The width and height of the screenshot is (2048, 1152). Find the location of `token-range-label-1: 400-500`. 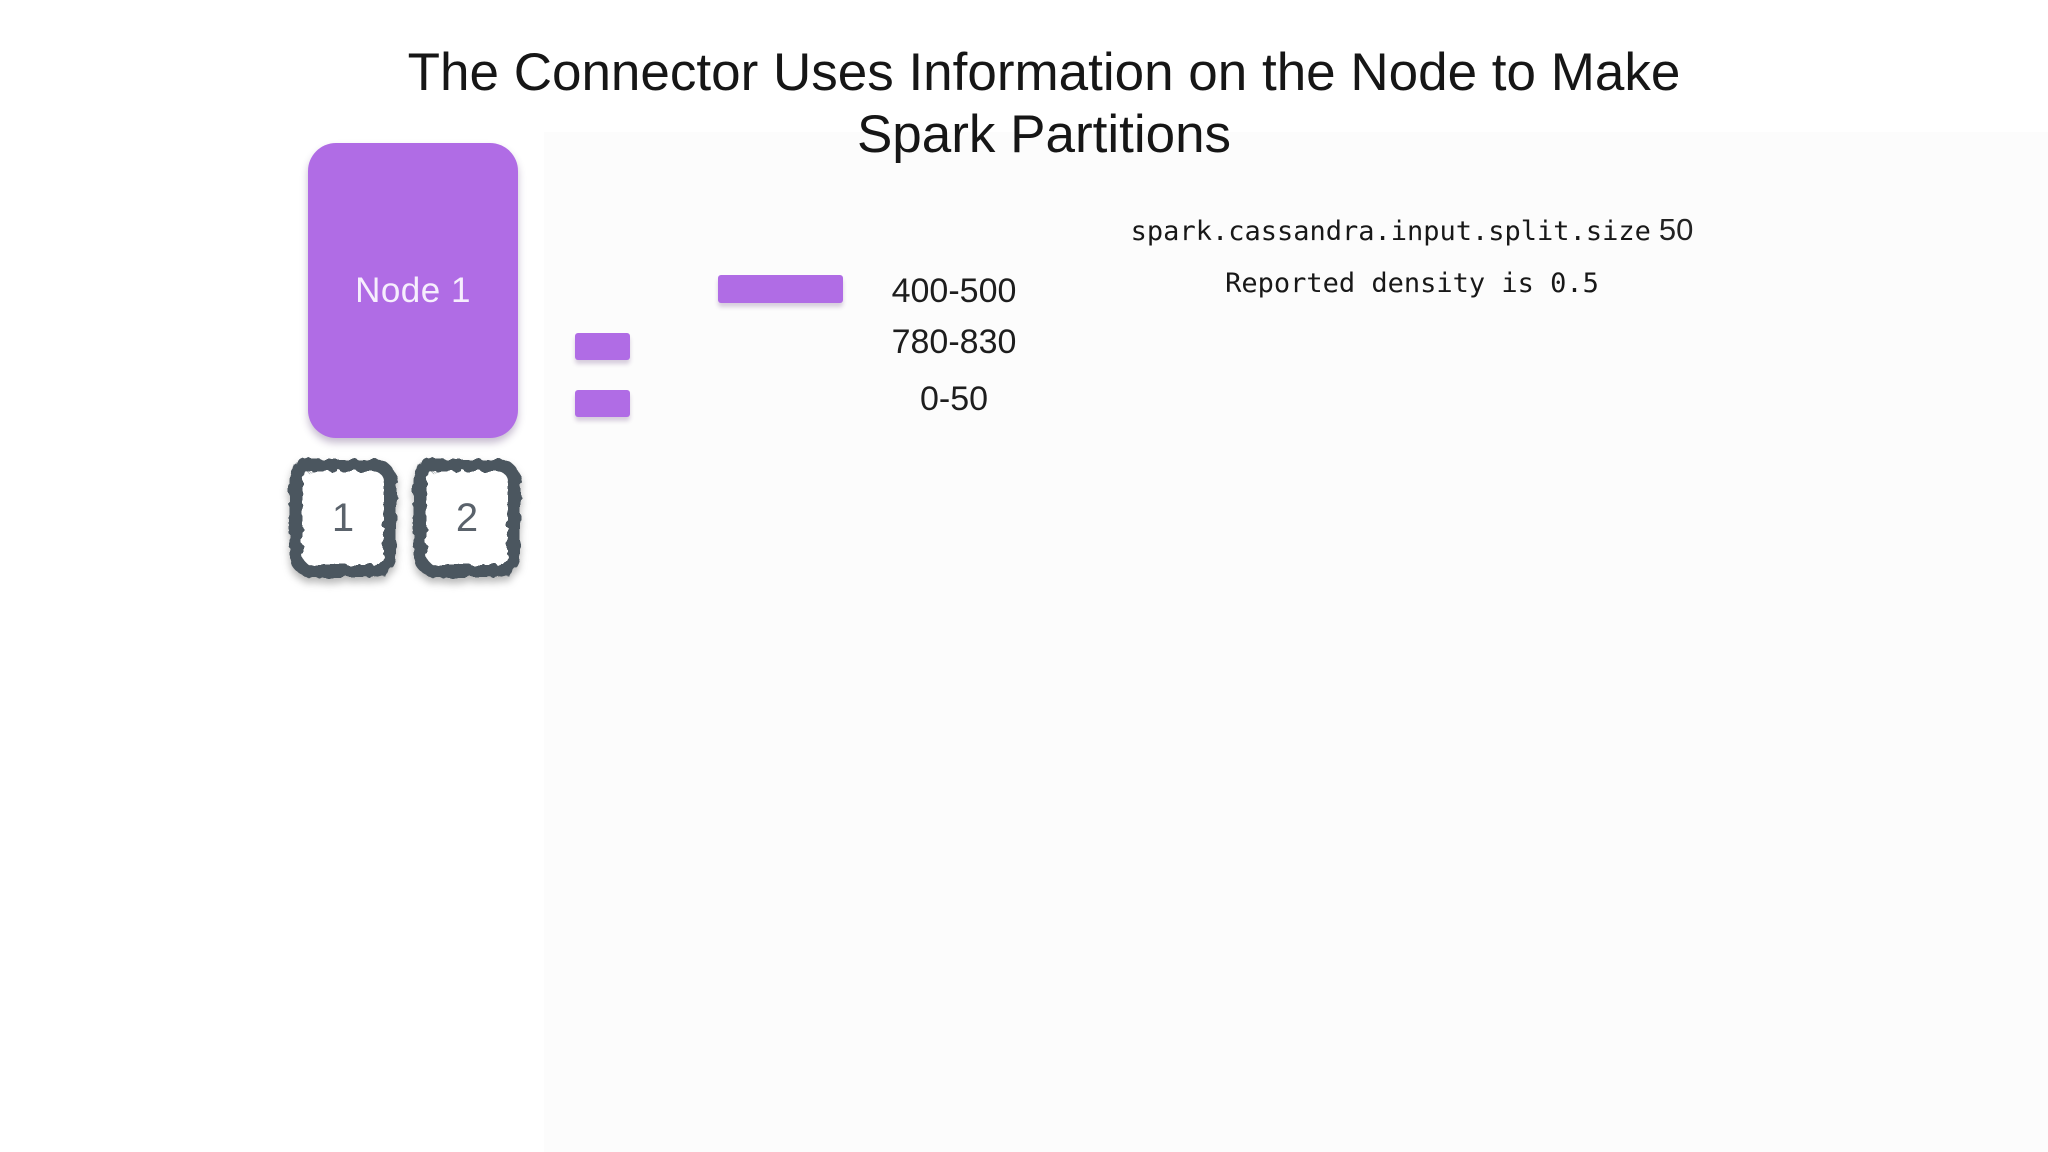

token-range-label-1: 400-500 is located at coordinates (954, 291).